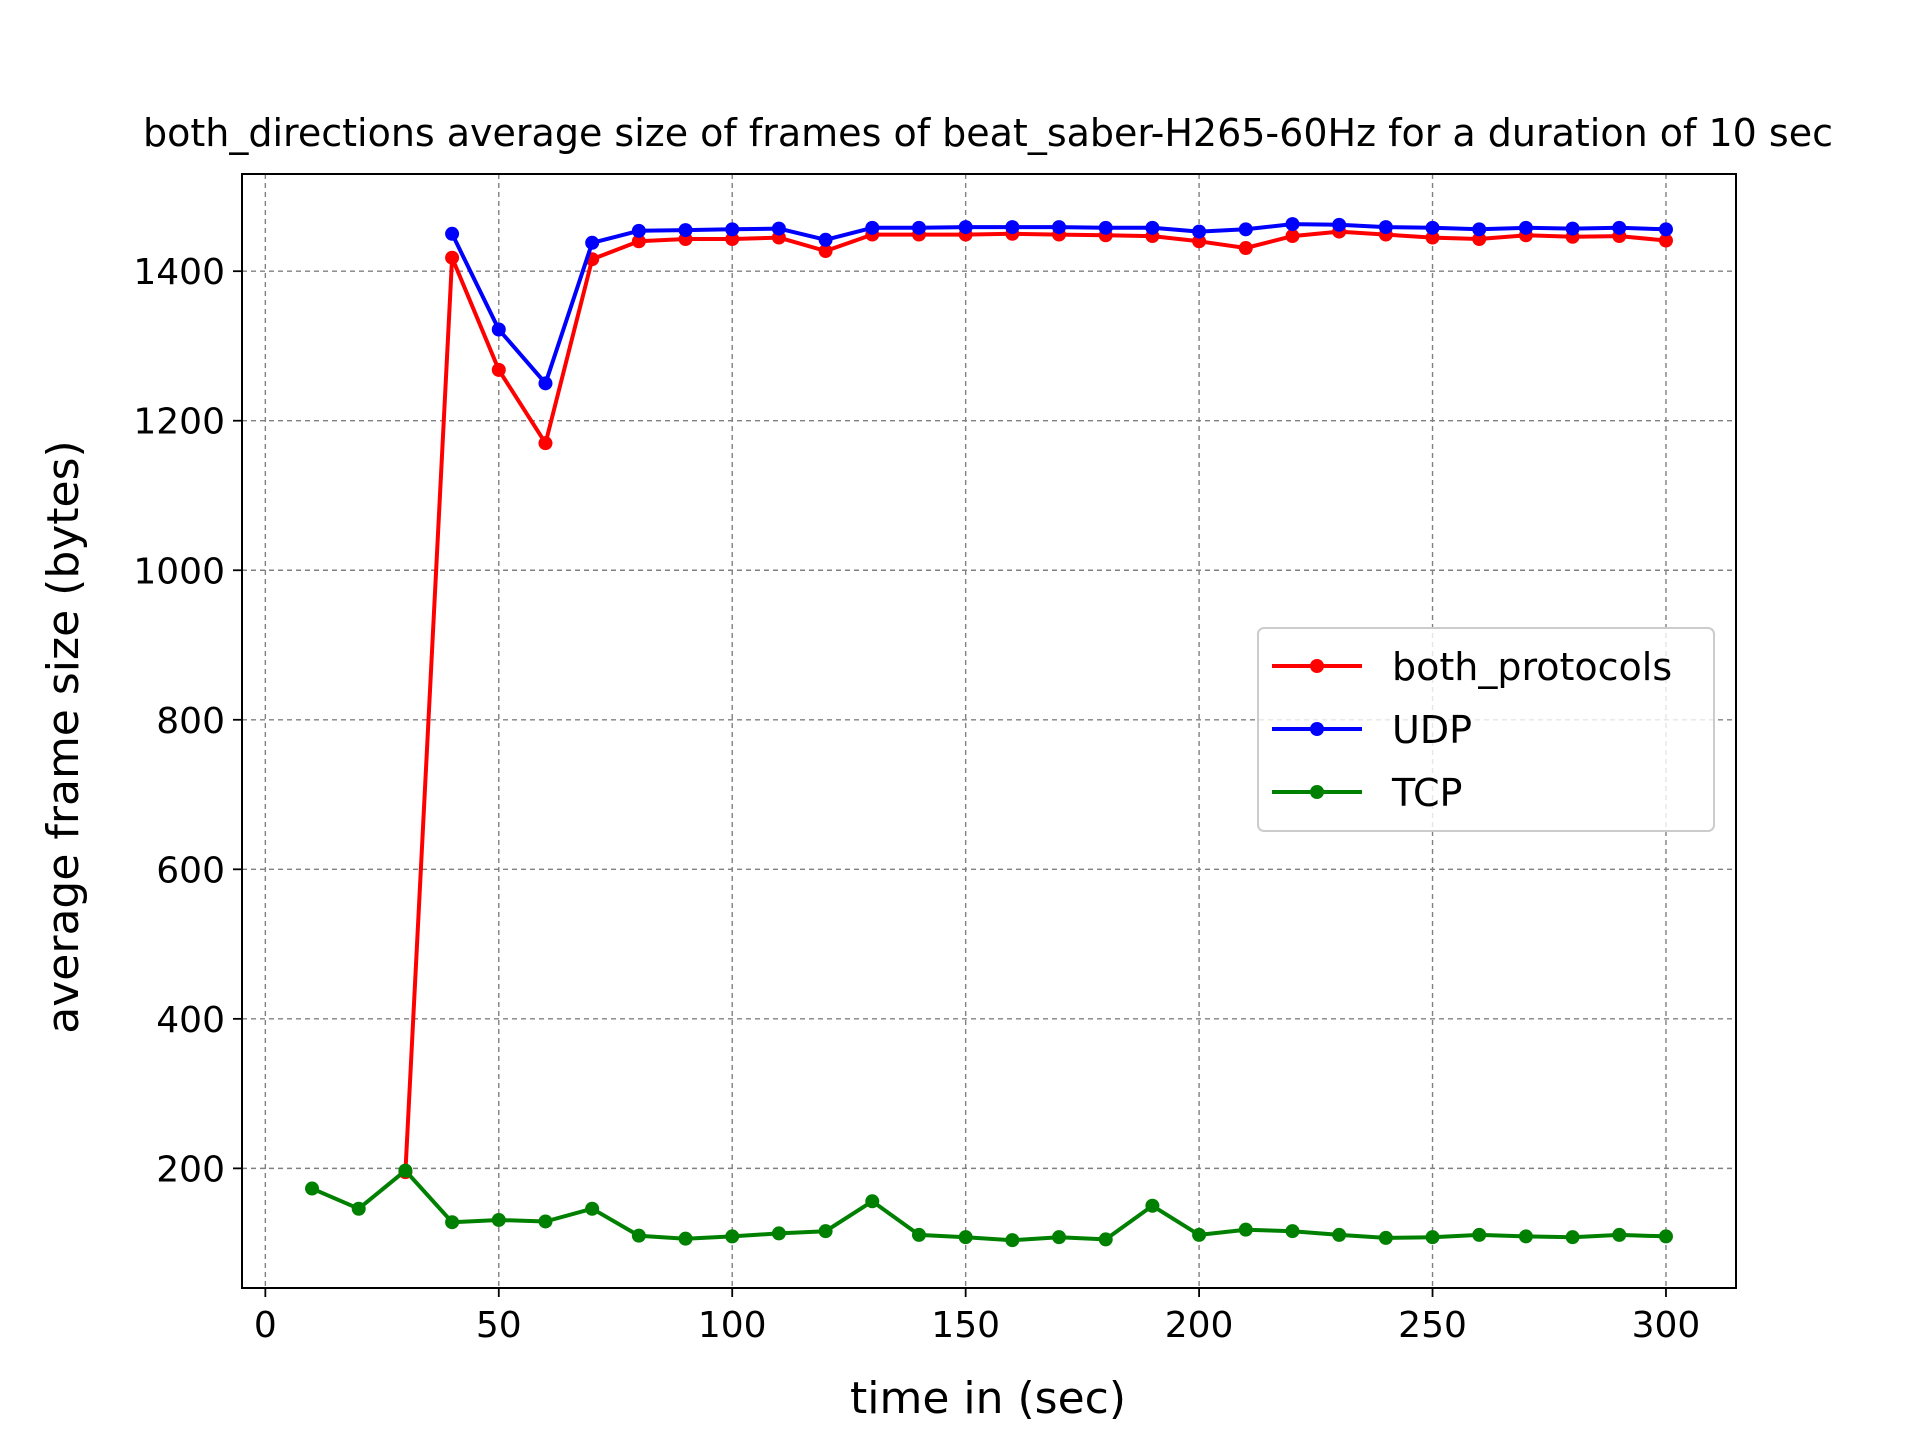 The height and width of the screenshot is (1445, 1920). Describe the element at coordinates (1372, 730) in the screenshot. I see `legend-item-udp: UDP` at that location.